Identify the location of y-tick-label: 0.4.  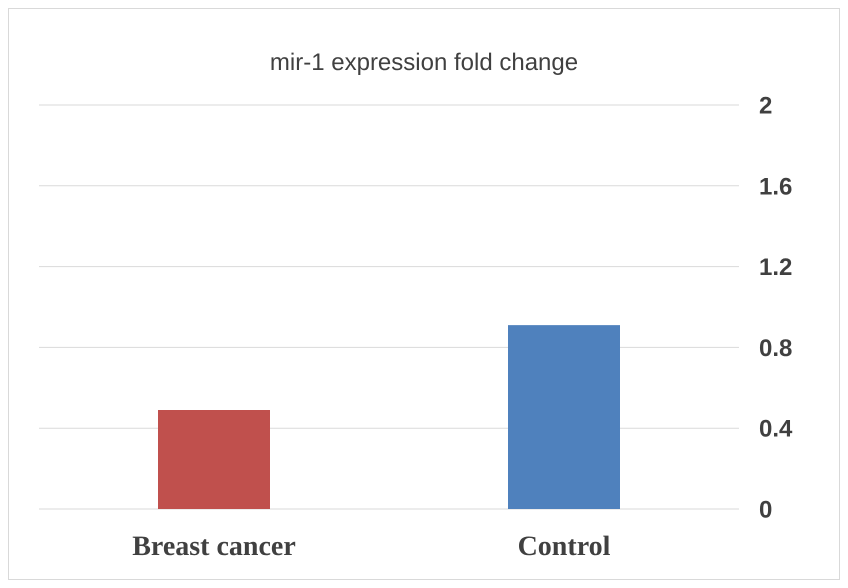
(776, 429).